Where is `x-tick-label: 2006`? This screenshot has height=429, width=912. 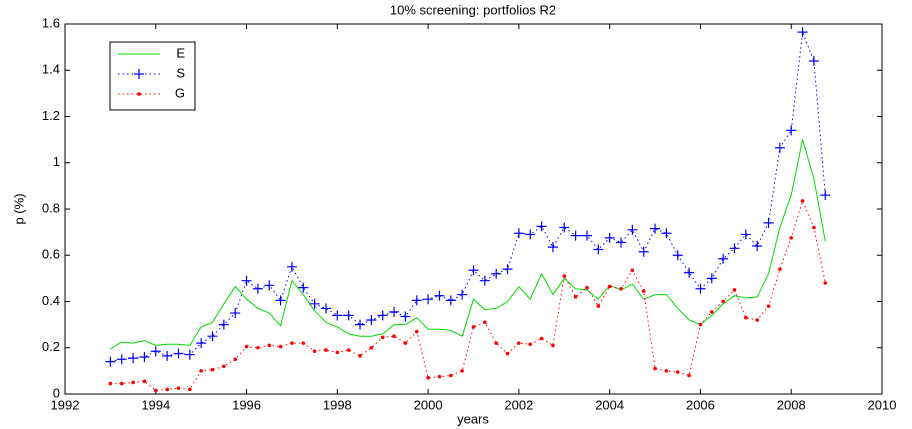
x-tick-label: 2006 is located at coordinates (700, 404).